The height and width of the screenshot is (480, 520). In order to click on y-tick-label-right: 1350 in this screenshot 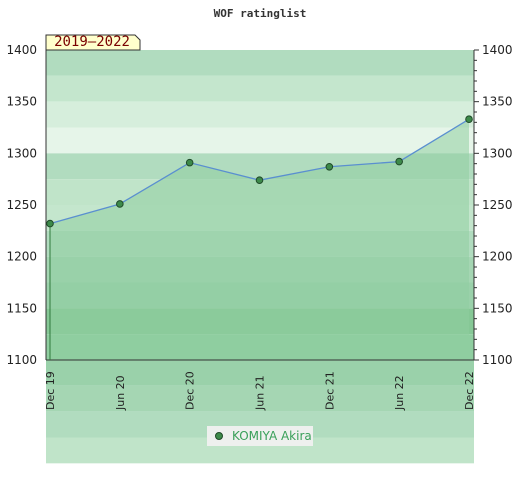, I will do `click(497, 102)`.